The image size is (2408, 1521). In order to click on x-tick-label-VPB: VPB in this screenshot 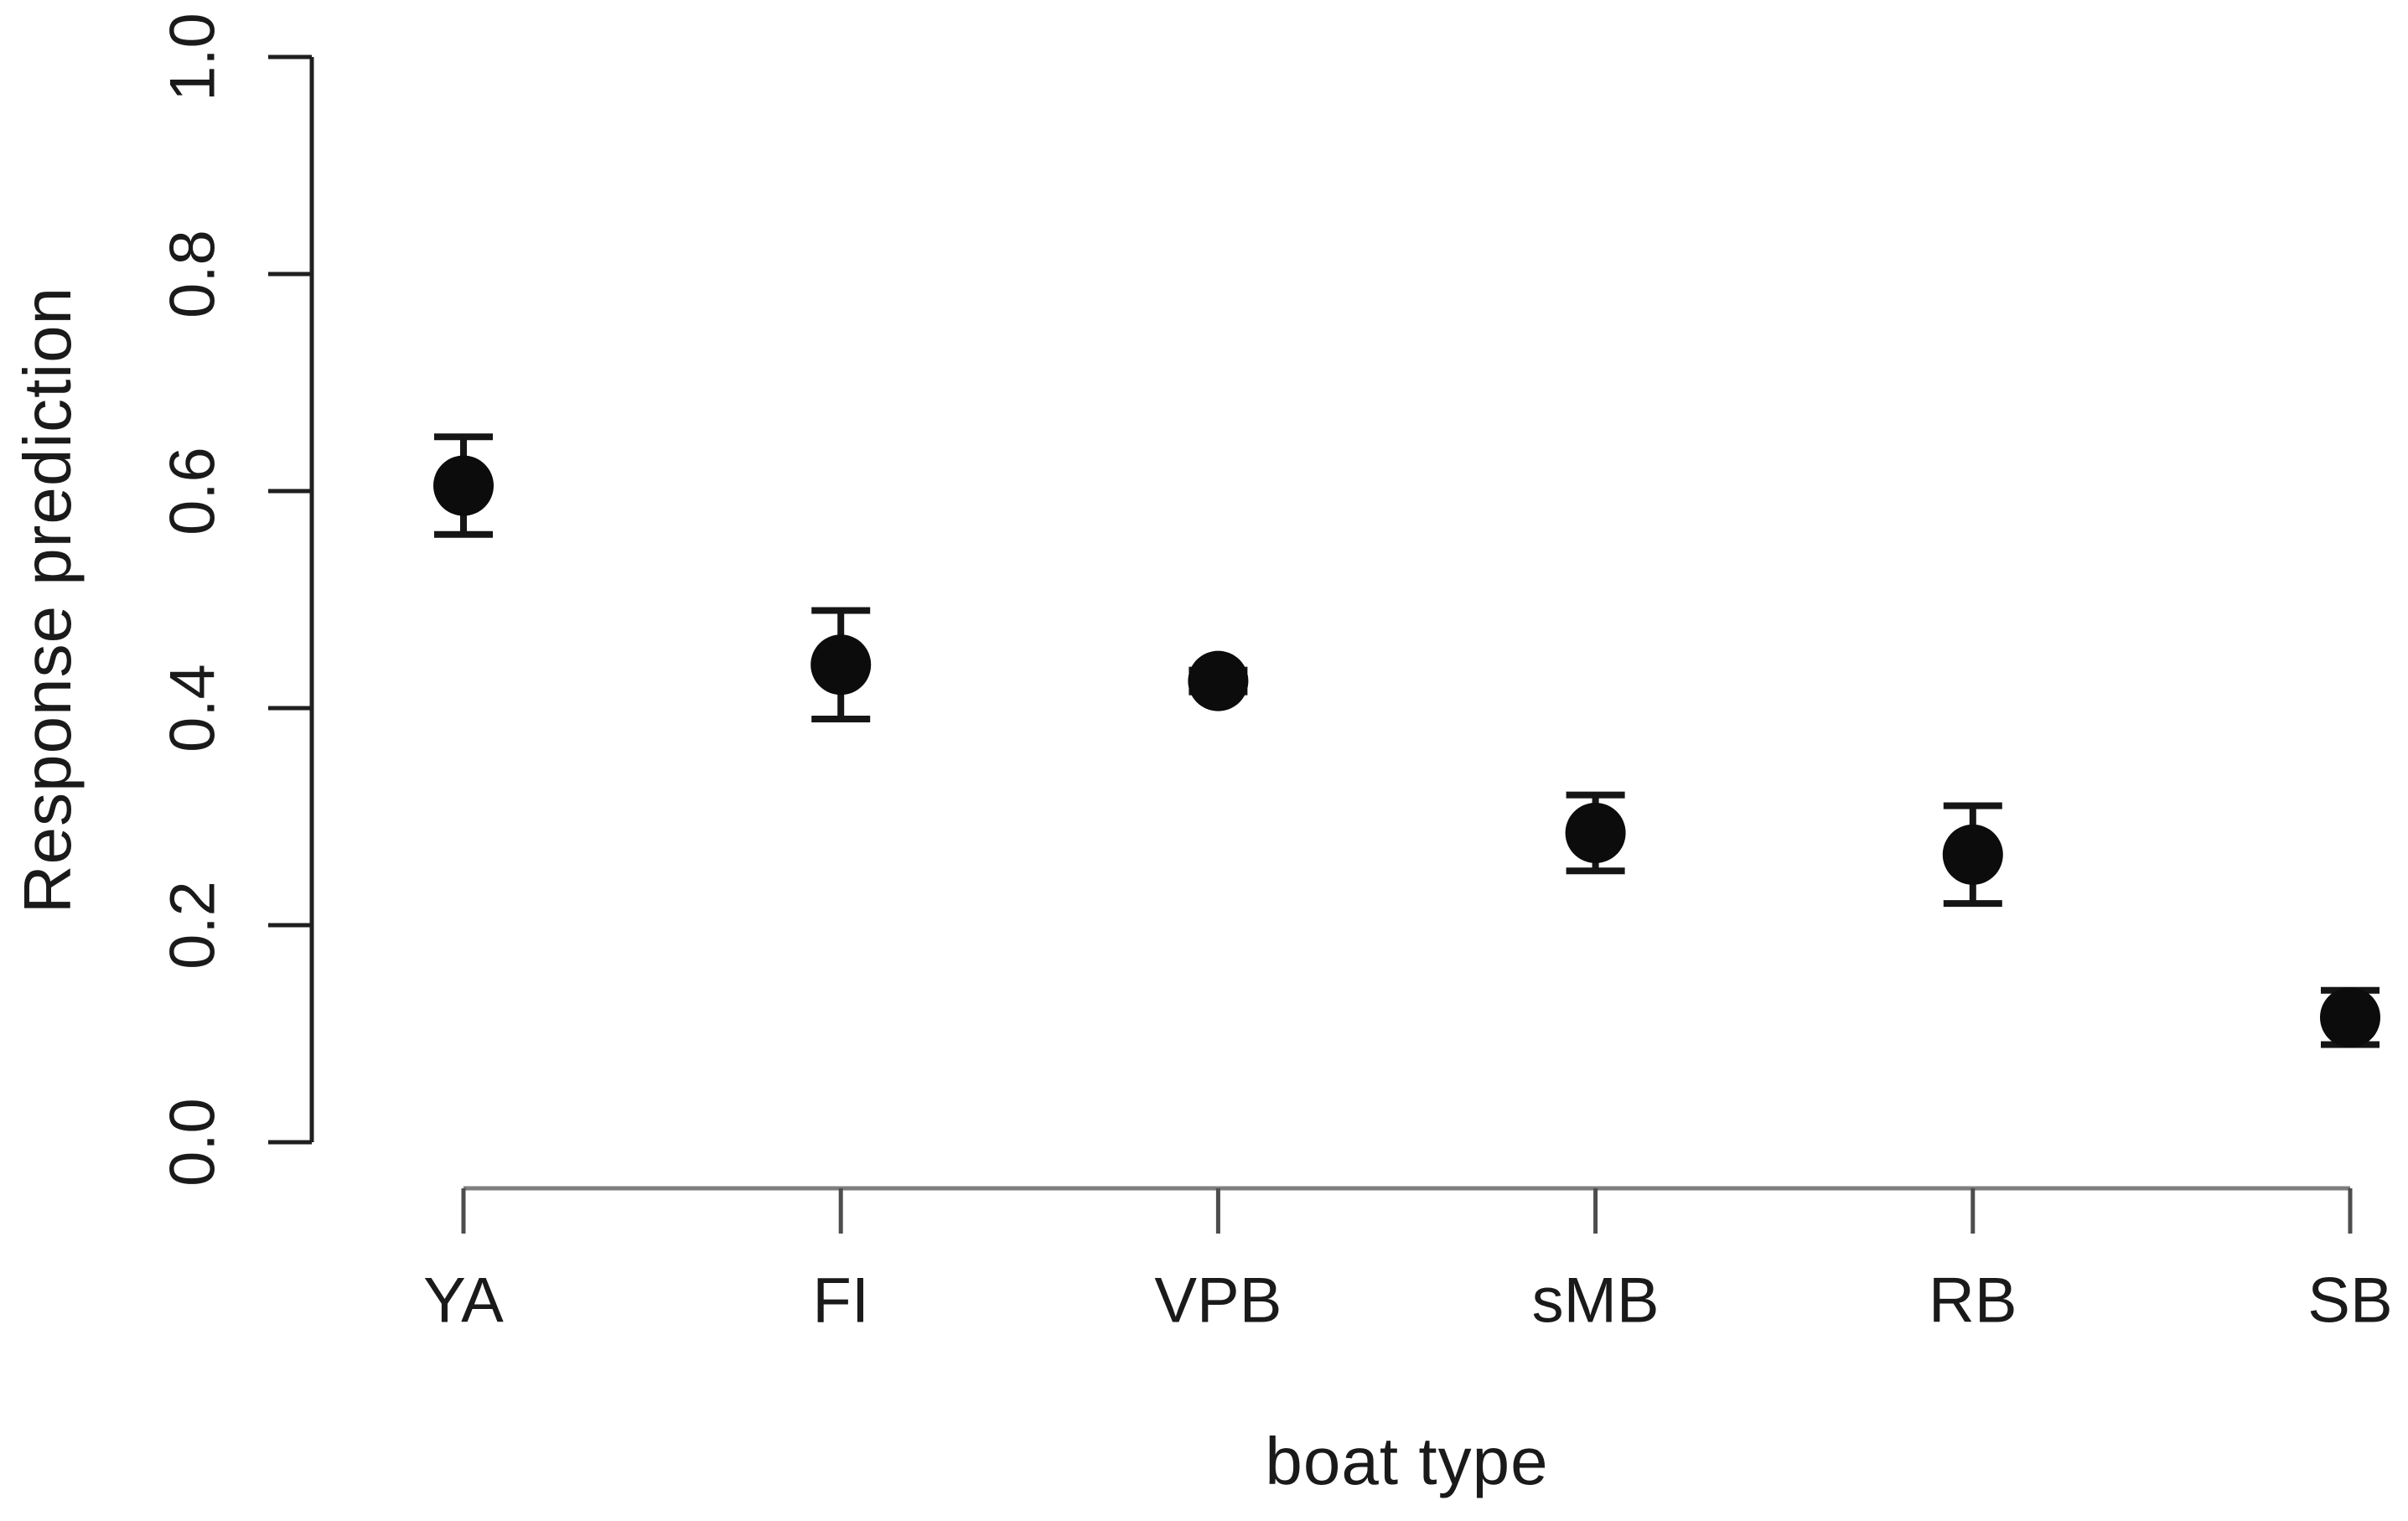, I will do `click(1218, 1301)`.